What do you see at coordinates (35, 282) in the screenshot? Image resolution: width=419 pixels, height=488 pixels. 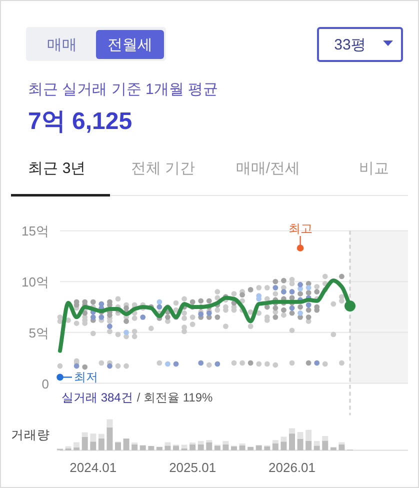 I see `y-tick-label: 10억` at bounding box center [35, 282].